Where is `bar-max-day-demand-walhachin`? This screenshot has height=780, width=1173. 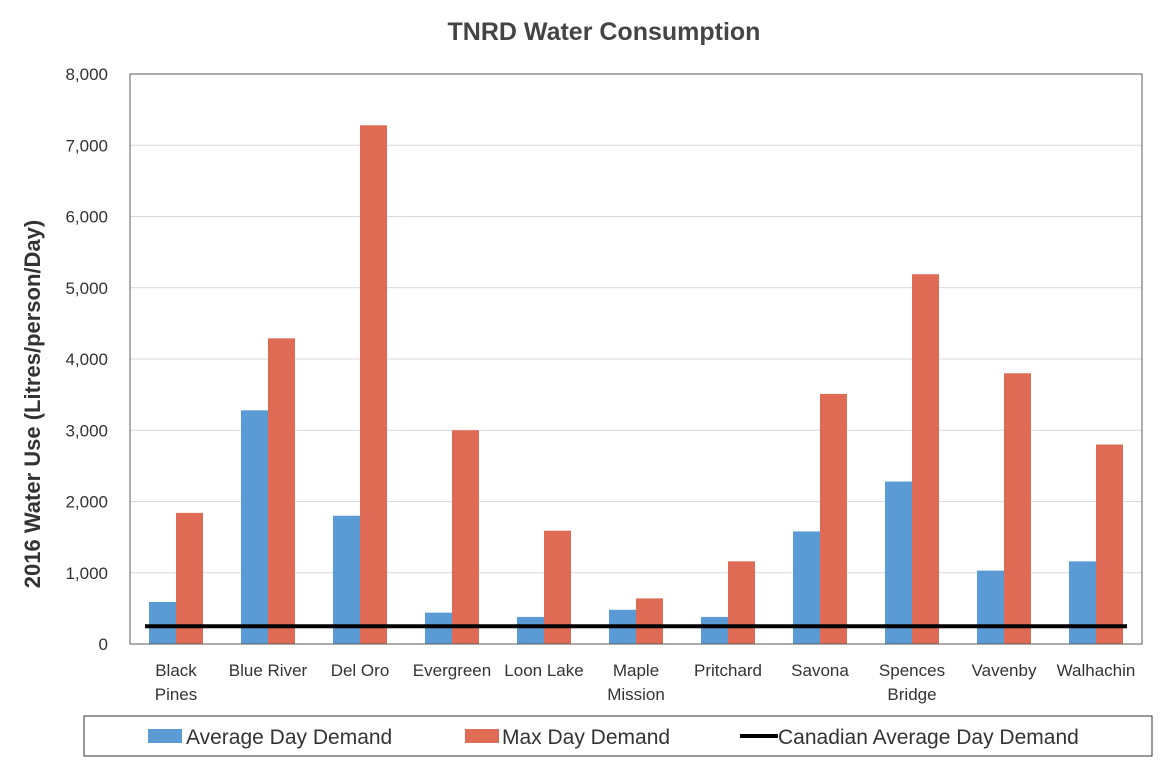 bar-max-day-demand-walhachin is located at coordinates (1109, 544).